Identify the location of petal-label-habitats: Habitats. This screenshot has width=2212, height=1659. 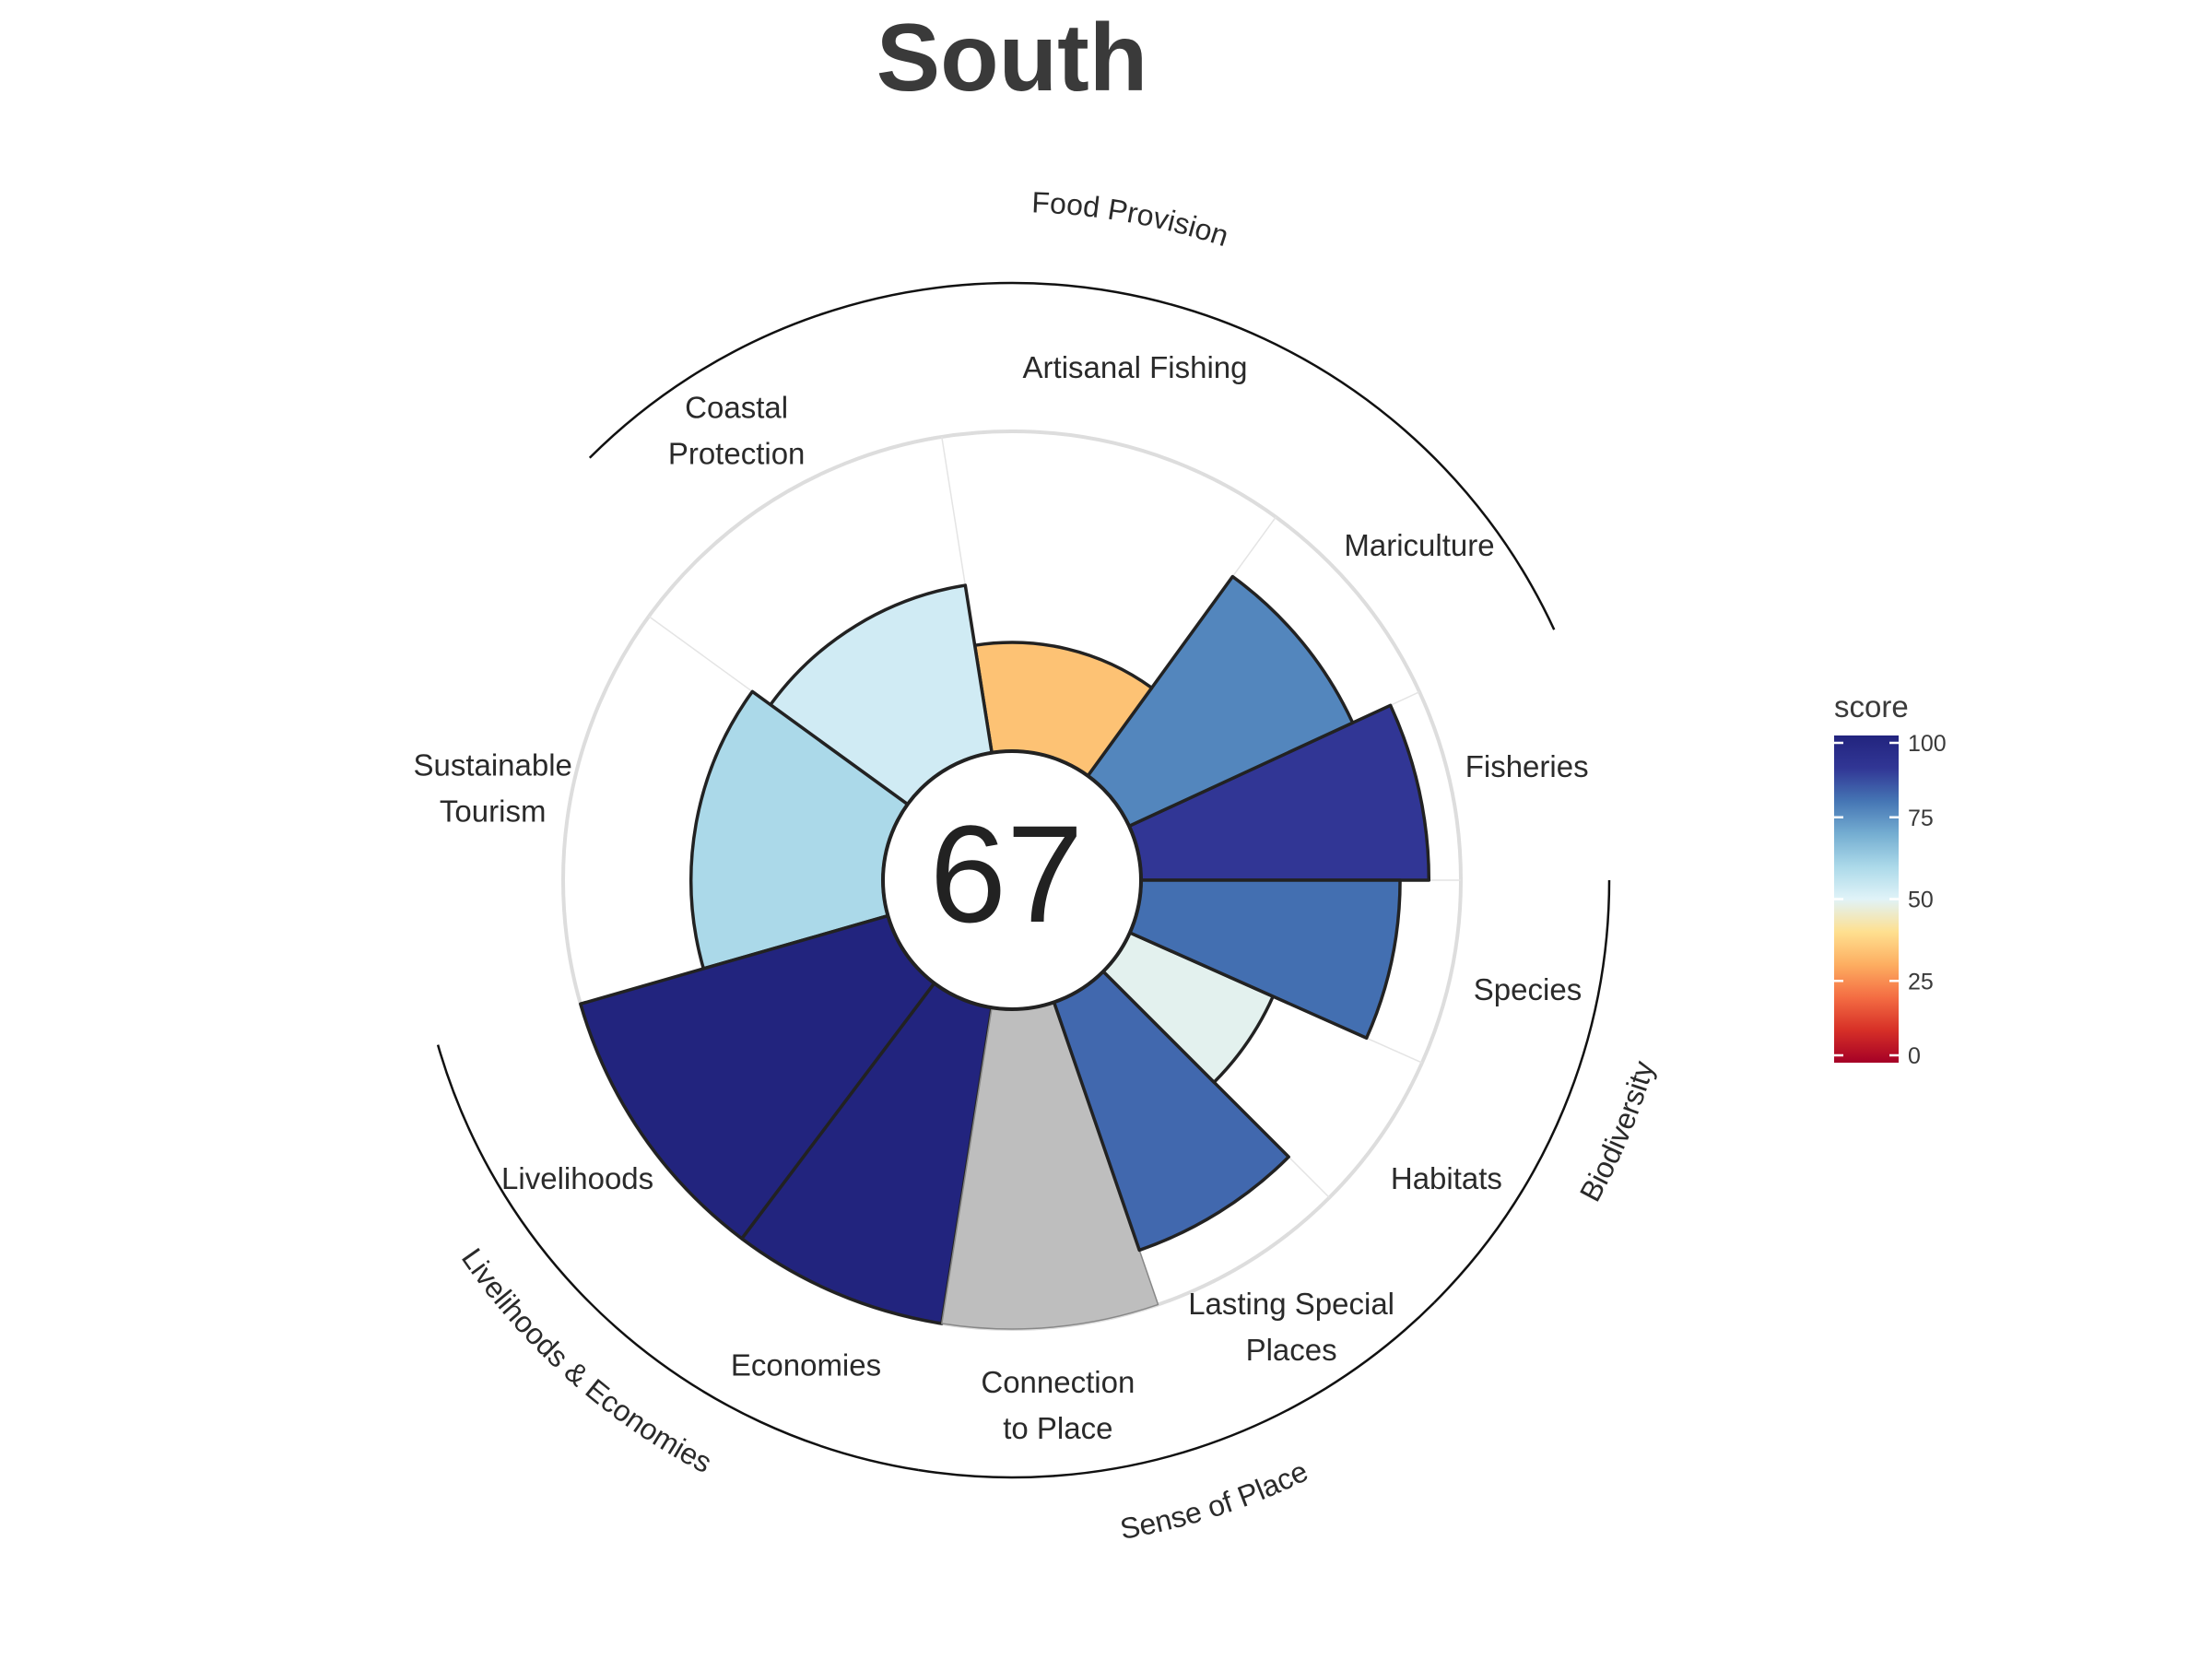
(1446, 1178).